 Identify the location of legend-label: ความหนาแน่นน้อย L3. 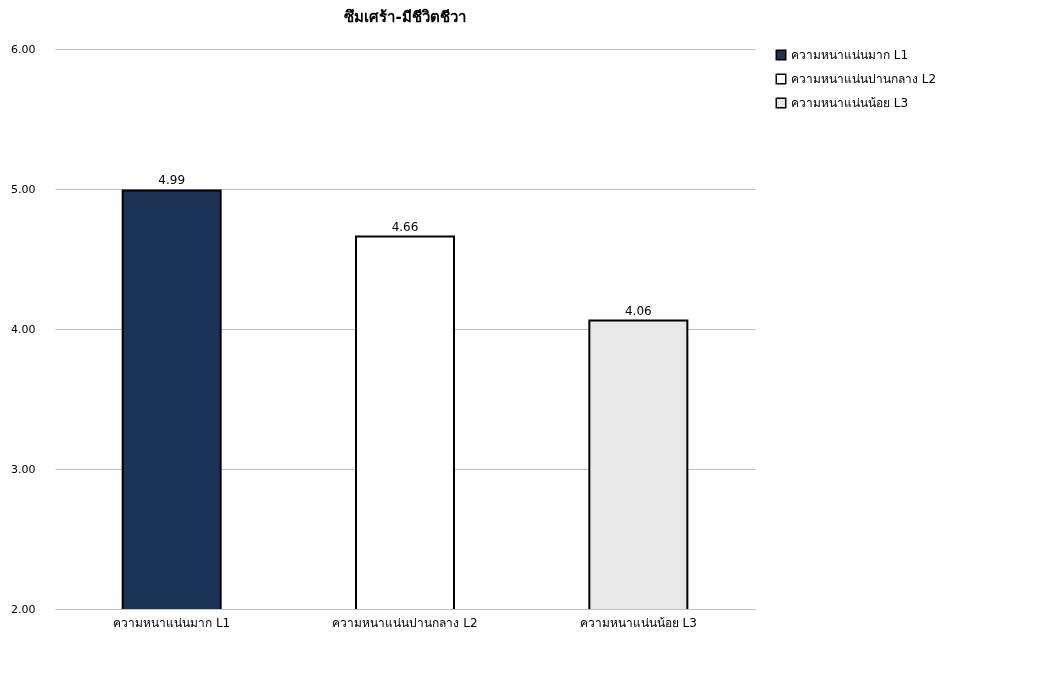
(850, 103).